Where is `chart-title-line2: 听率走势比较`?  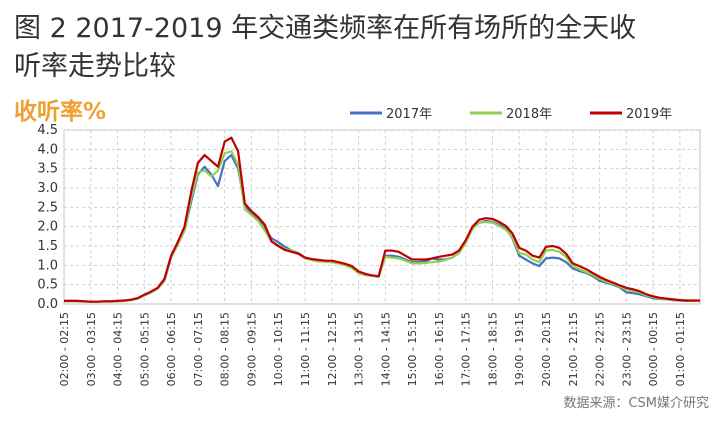
chart-title-line2: 听率走势比较 is located at coordinates (95, 66).